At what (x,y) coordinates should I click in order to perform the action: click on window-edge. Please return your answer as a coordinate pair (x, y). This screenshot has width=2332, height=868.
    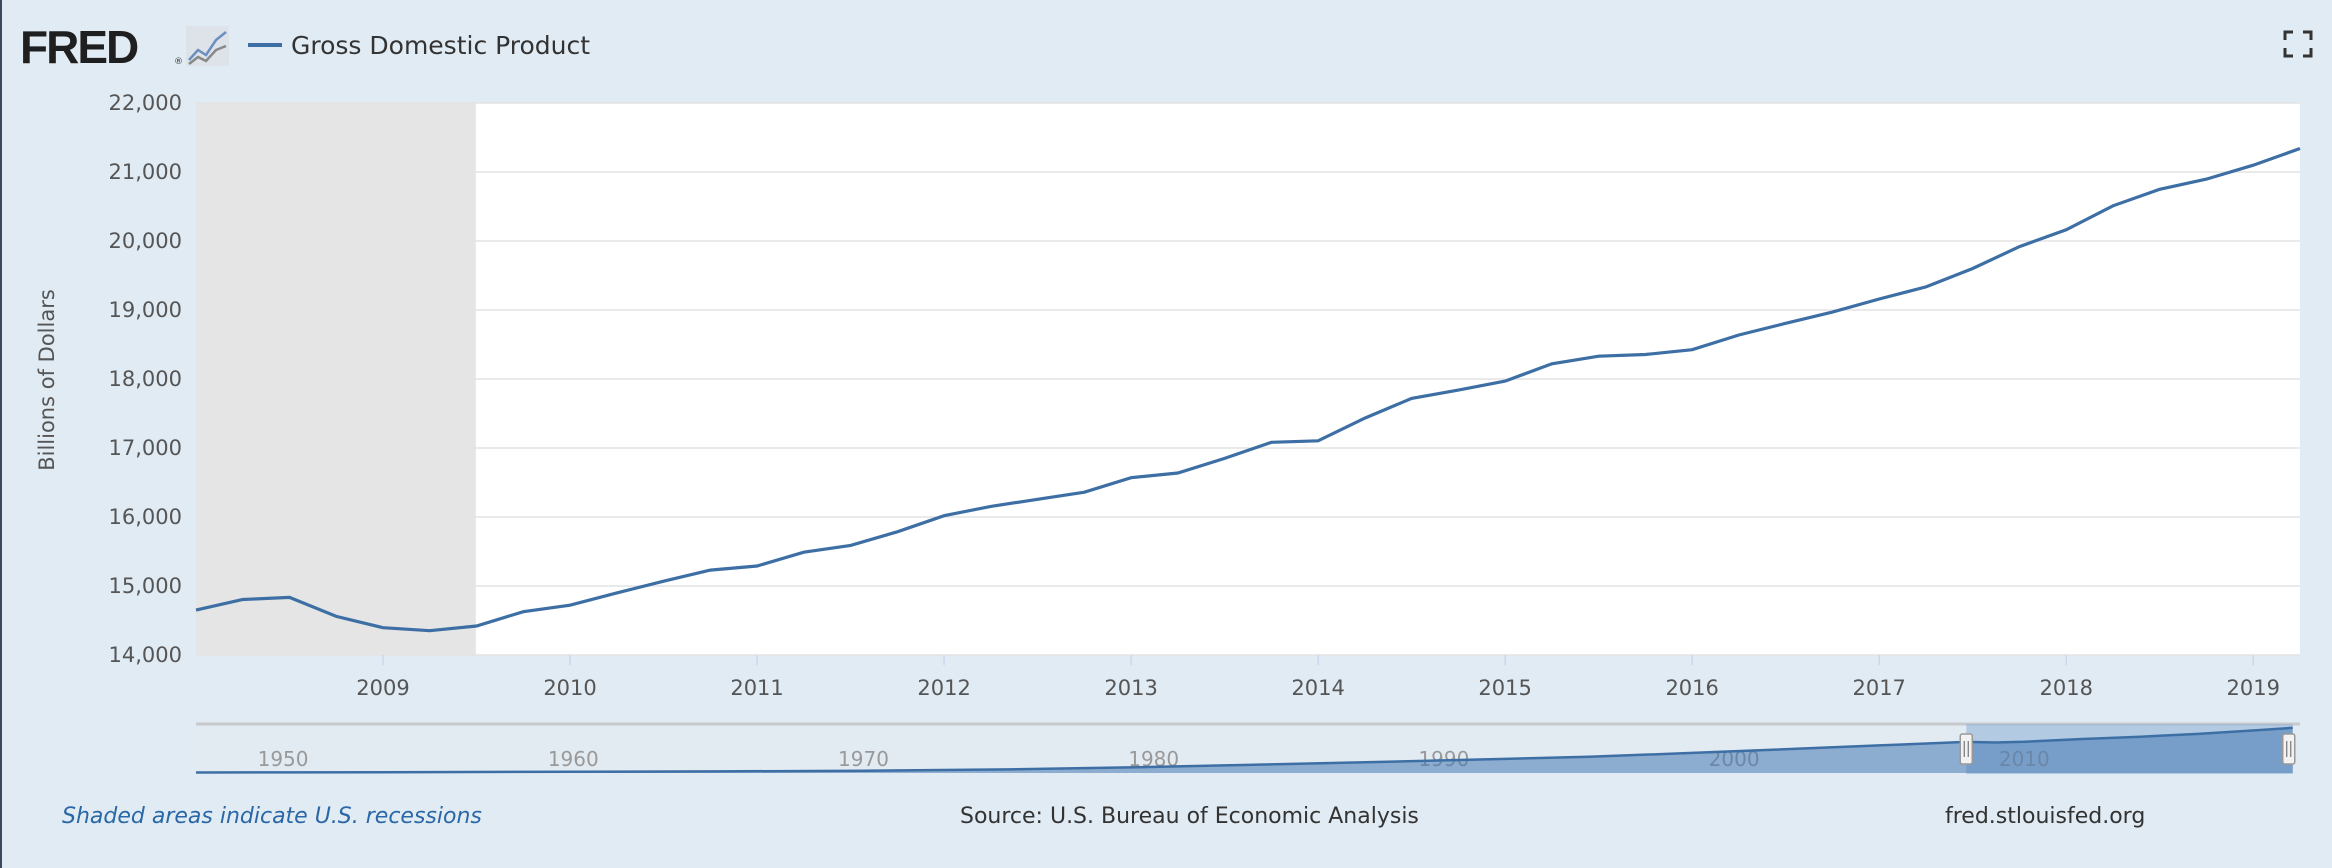
    Looking at the image, I should click on (1, 434).